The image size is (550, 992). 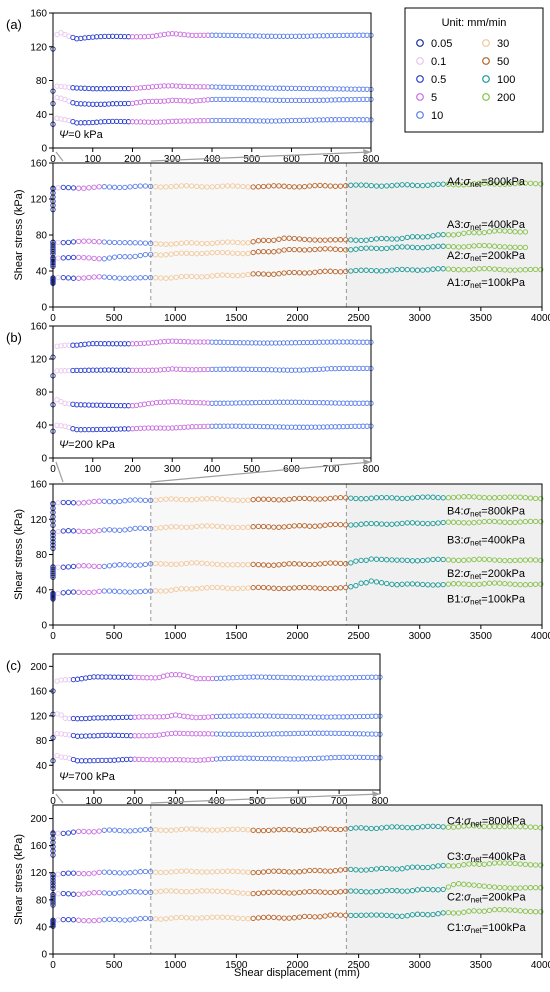 What do you see at coordinates (216, 735) in the screenshot?
I see `series--net-200kPa` at bounding box center [216, 735].